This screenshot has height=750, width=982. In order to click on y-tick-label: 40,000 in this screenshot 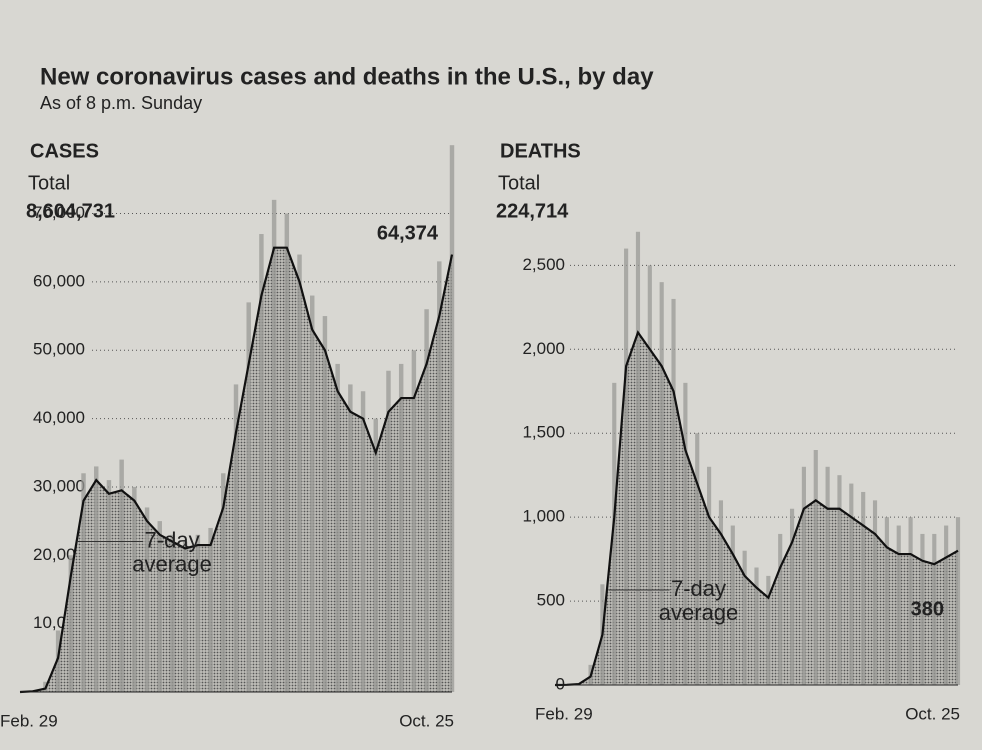, I will do `click(59, 417)`.